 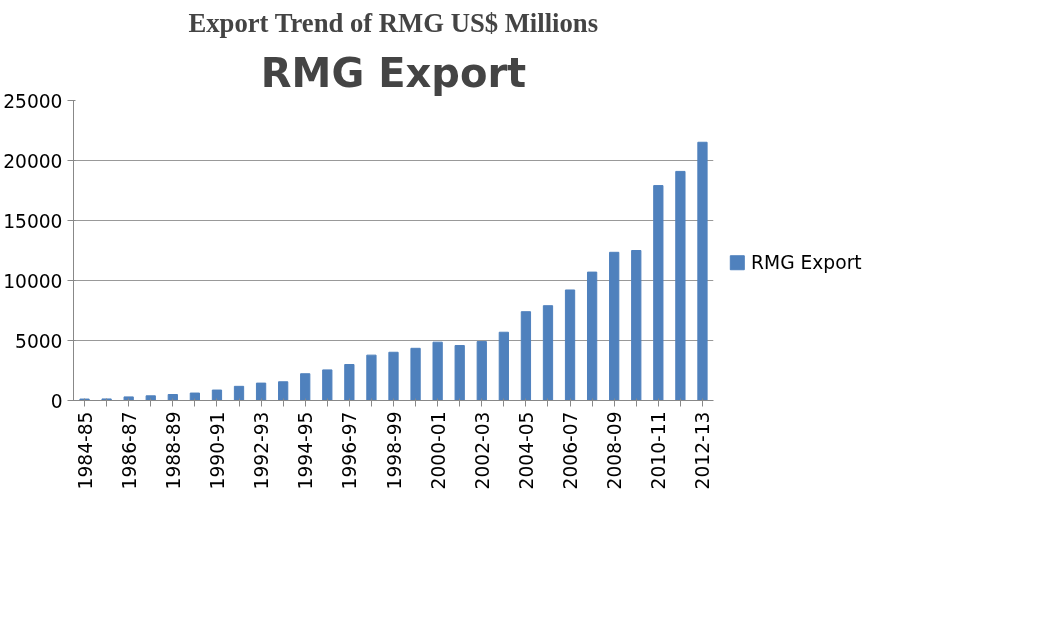 What do you see at coordinates (393, 72) in the screenshot?
I see `chart-subtitle: RMG Export` at bounding box center [393, 72].